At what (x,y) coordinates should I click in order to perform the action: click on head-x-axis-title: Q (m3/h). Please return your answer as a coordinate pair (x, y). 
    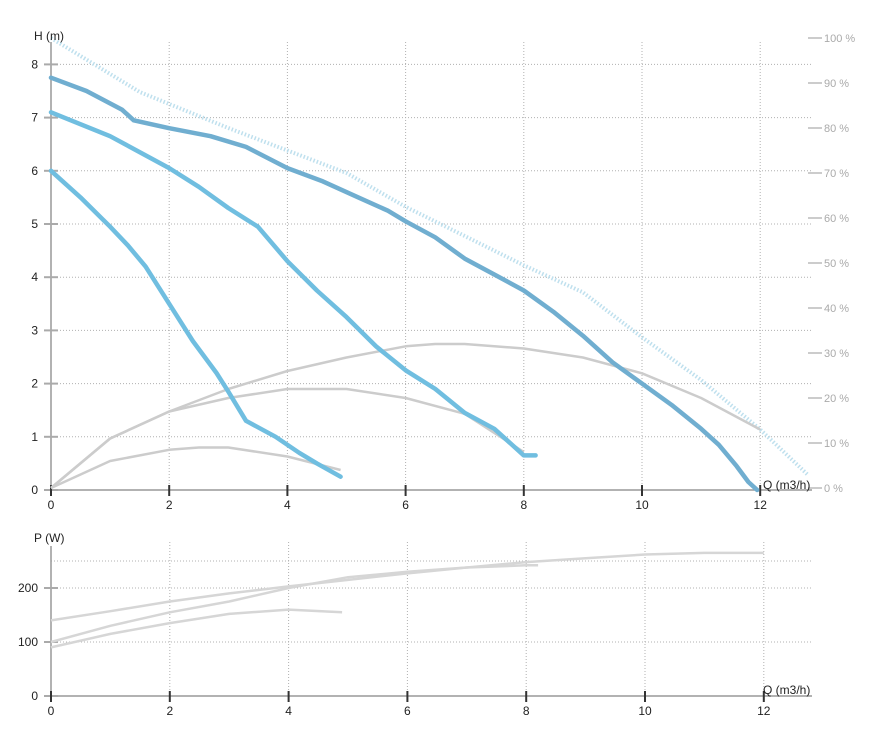
    Looking at the image, I should click on (786, 485).